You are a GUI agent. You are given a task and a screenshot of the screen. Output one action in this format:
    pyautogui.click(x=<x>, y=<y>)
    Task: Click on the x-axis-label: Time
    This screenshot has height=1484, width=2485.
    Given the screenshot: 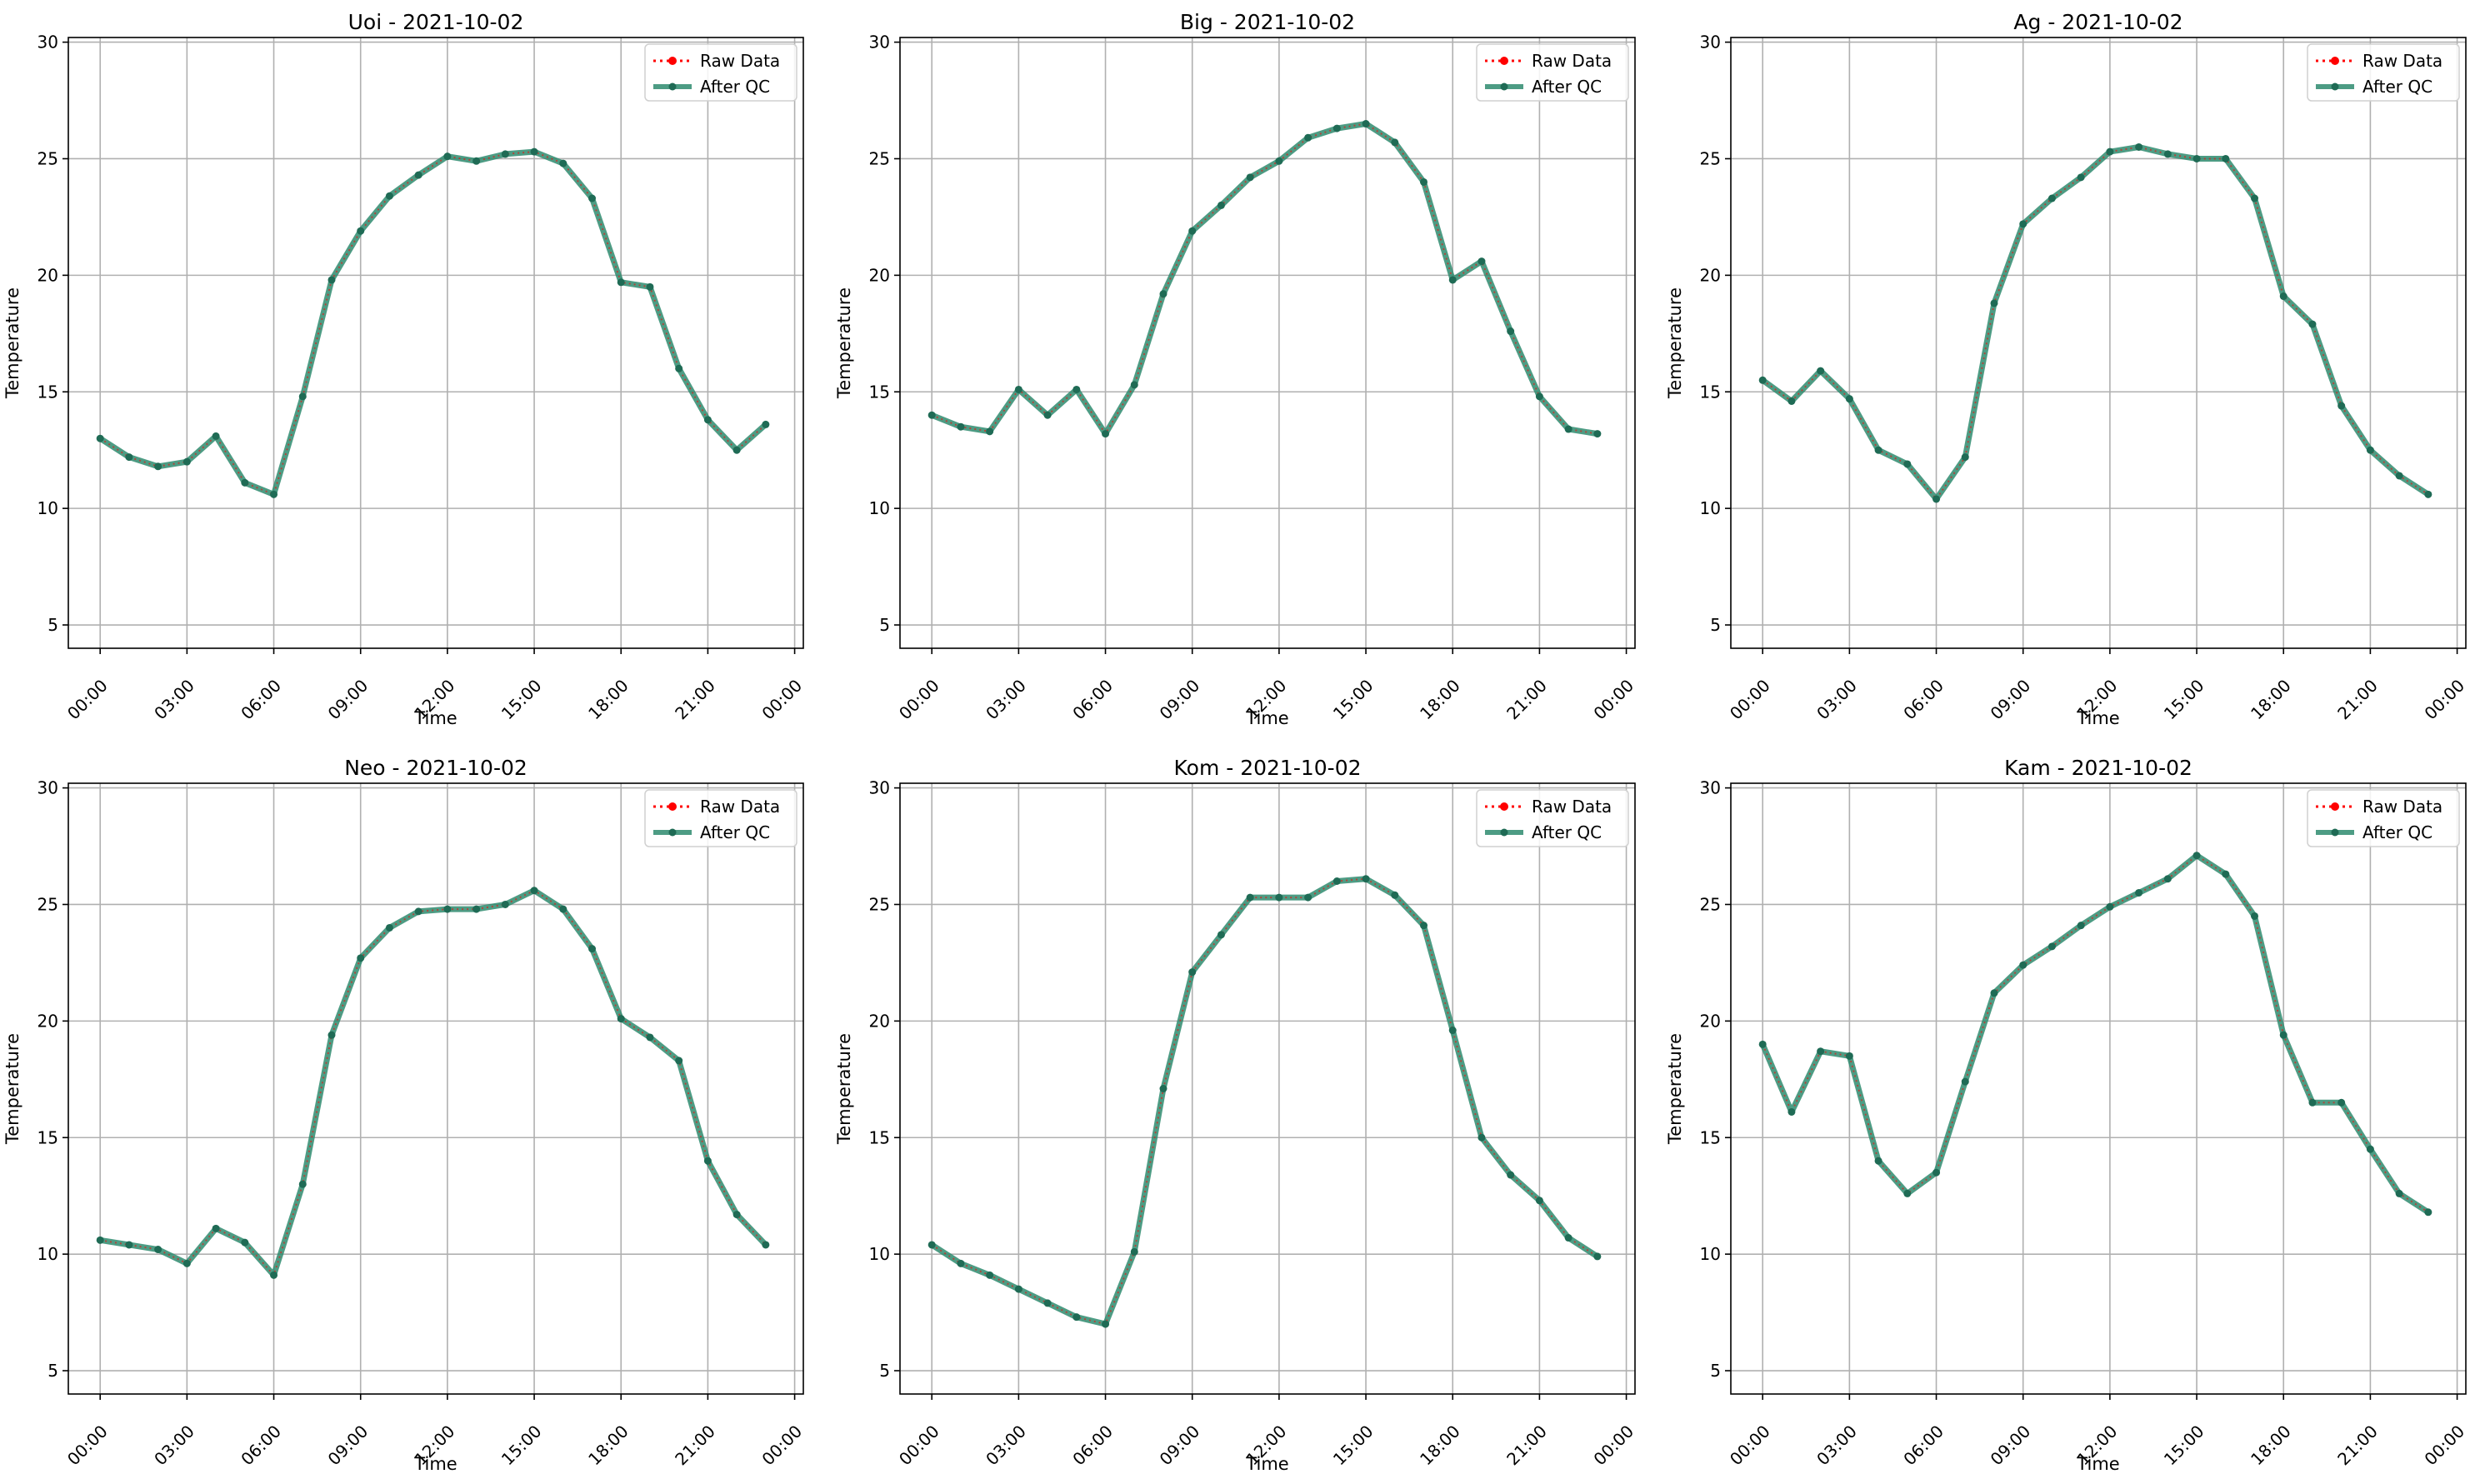 What is the action you would take?
    pyautogui.click(x=435, y=1464)
    